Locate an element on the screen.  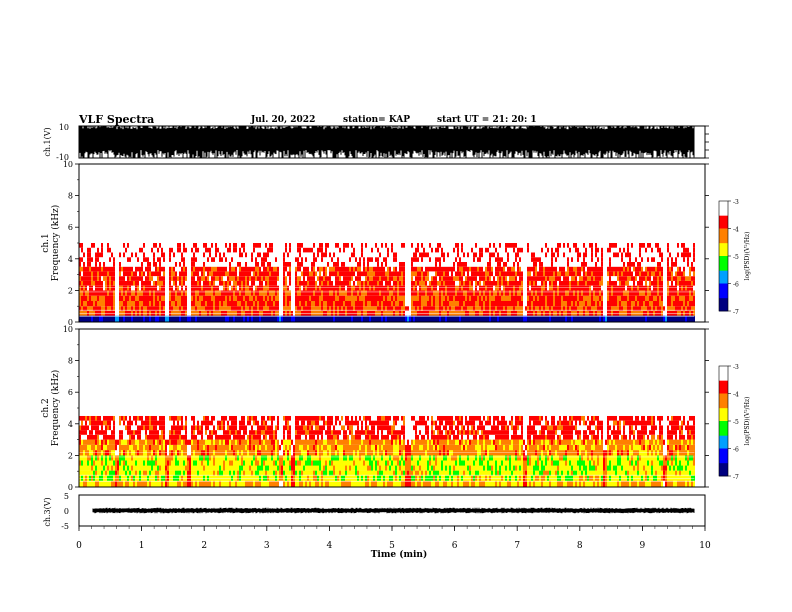
time-tick-label: 8 is located at coordinates (580, 546).